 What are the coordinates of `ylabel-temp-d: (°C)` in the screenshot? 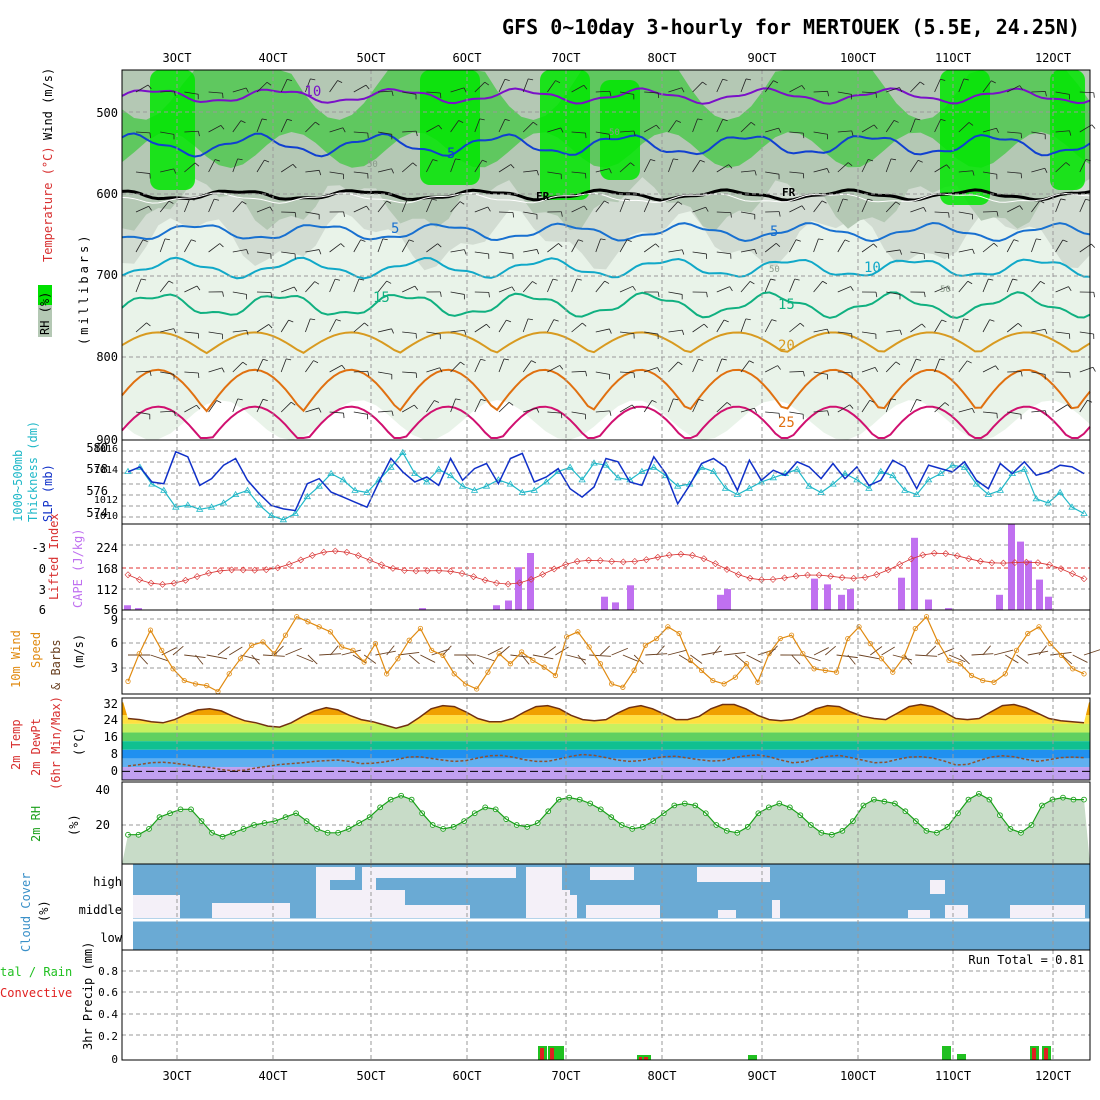 It's located at (79, 741).